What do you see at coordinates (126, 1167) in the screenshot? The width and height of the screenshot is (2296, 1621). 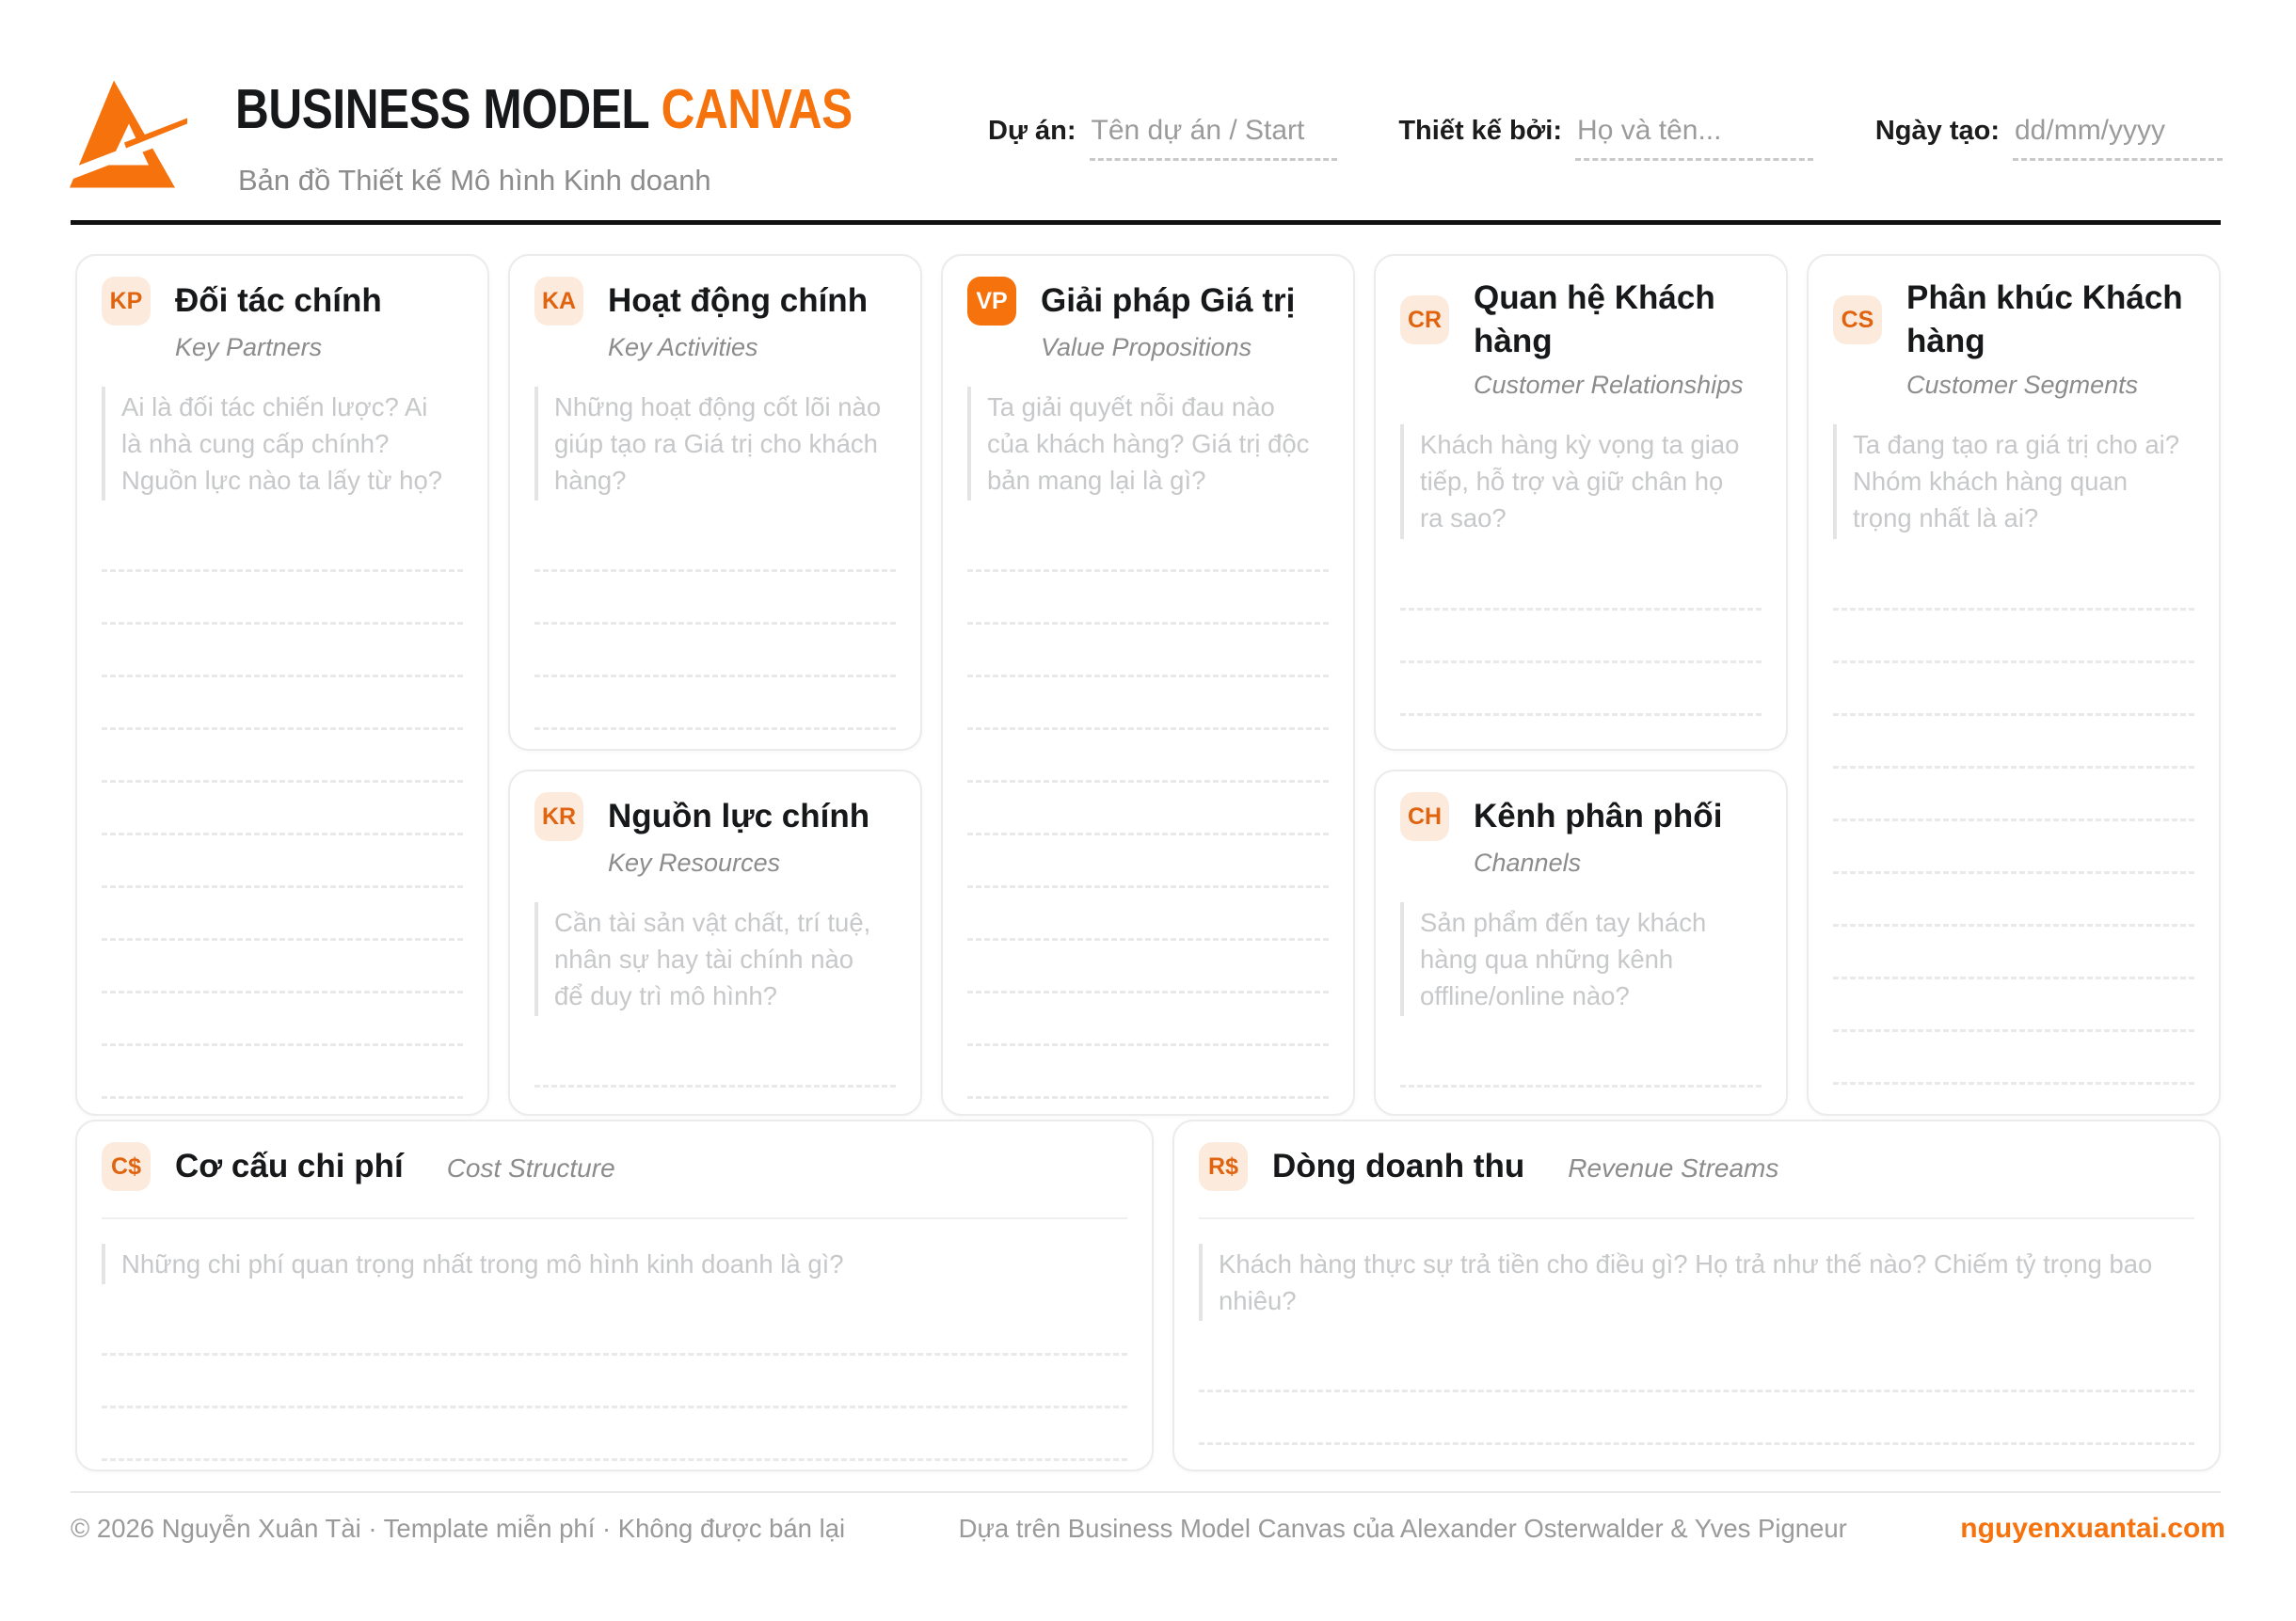 I see `cost-badge: C$` at bounding box center [126, 1167].